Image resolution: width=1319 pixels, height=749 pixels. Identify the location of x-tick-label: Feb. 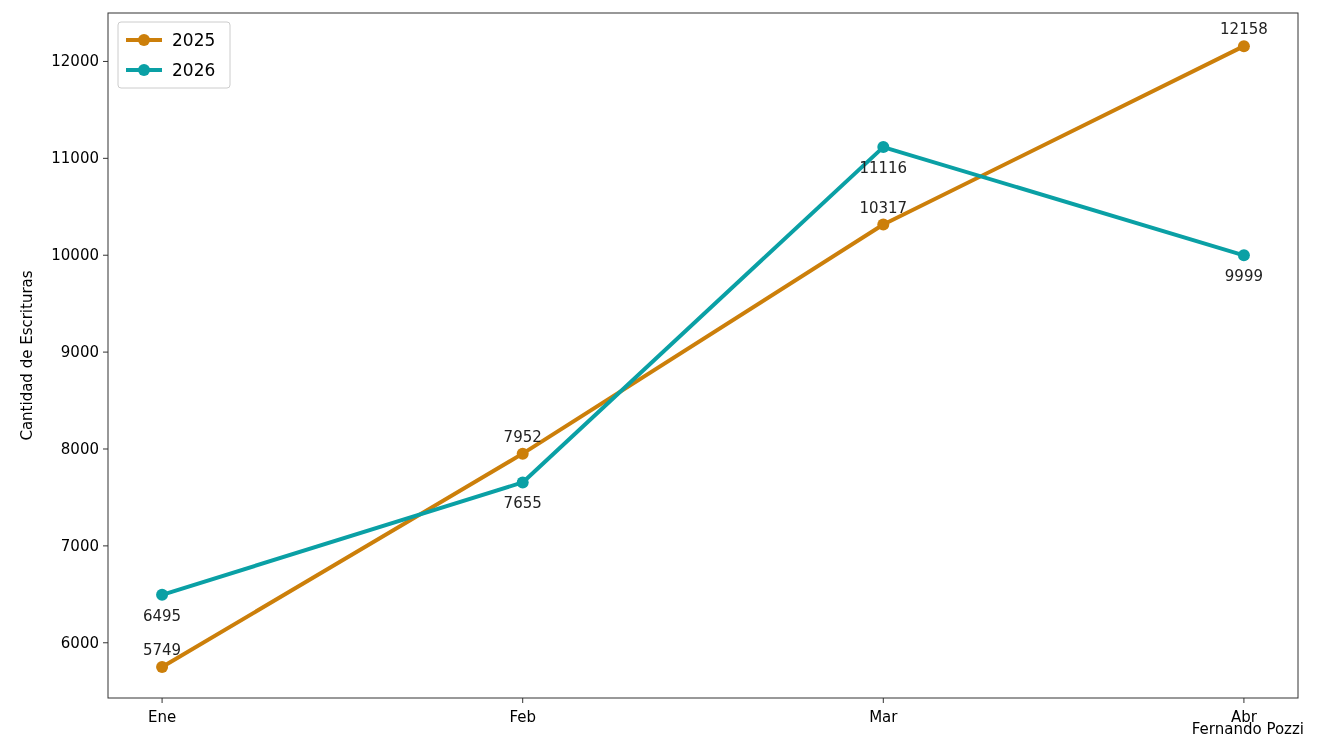
(522, 717).